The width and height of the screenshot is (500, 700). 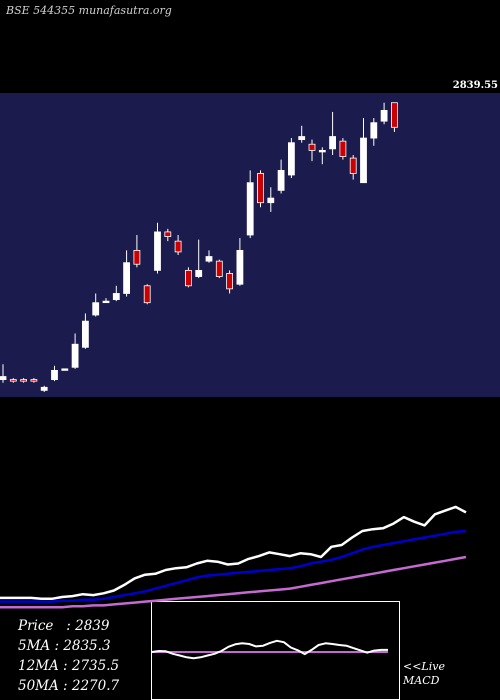 I want to click on stat-price: Price : 2839, so click(x=64, y=626).